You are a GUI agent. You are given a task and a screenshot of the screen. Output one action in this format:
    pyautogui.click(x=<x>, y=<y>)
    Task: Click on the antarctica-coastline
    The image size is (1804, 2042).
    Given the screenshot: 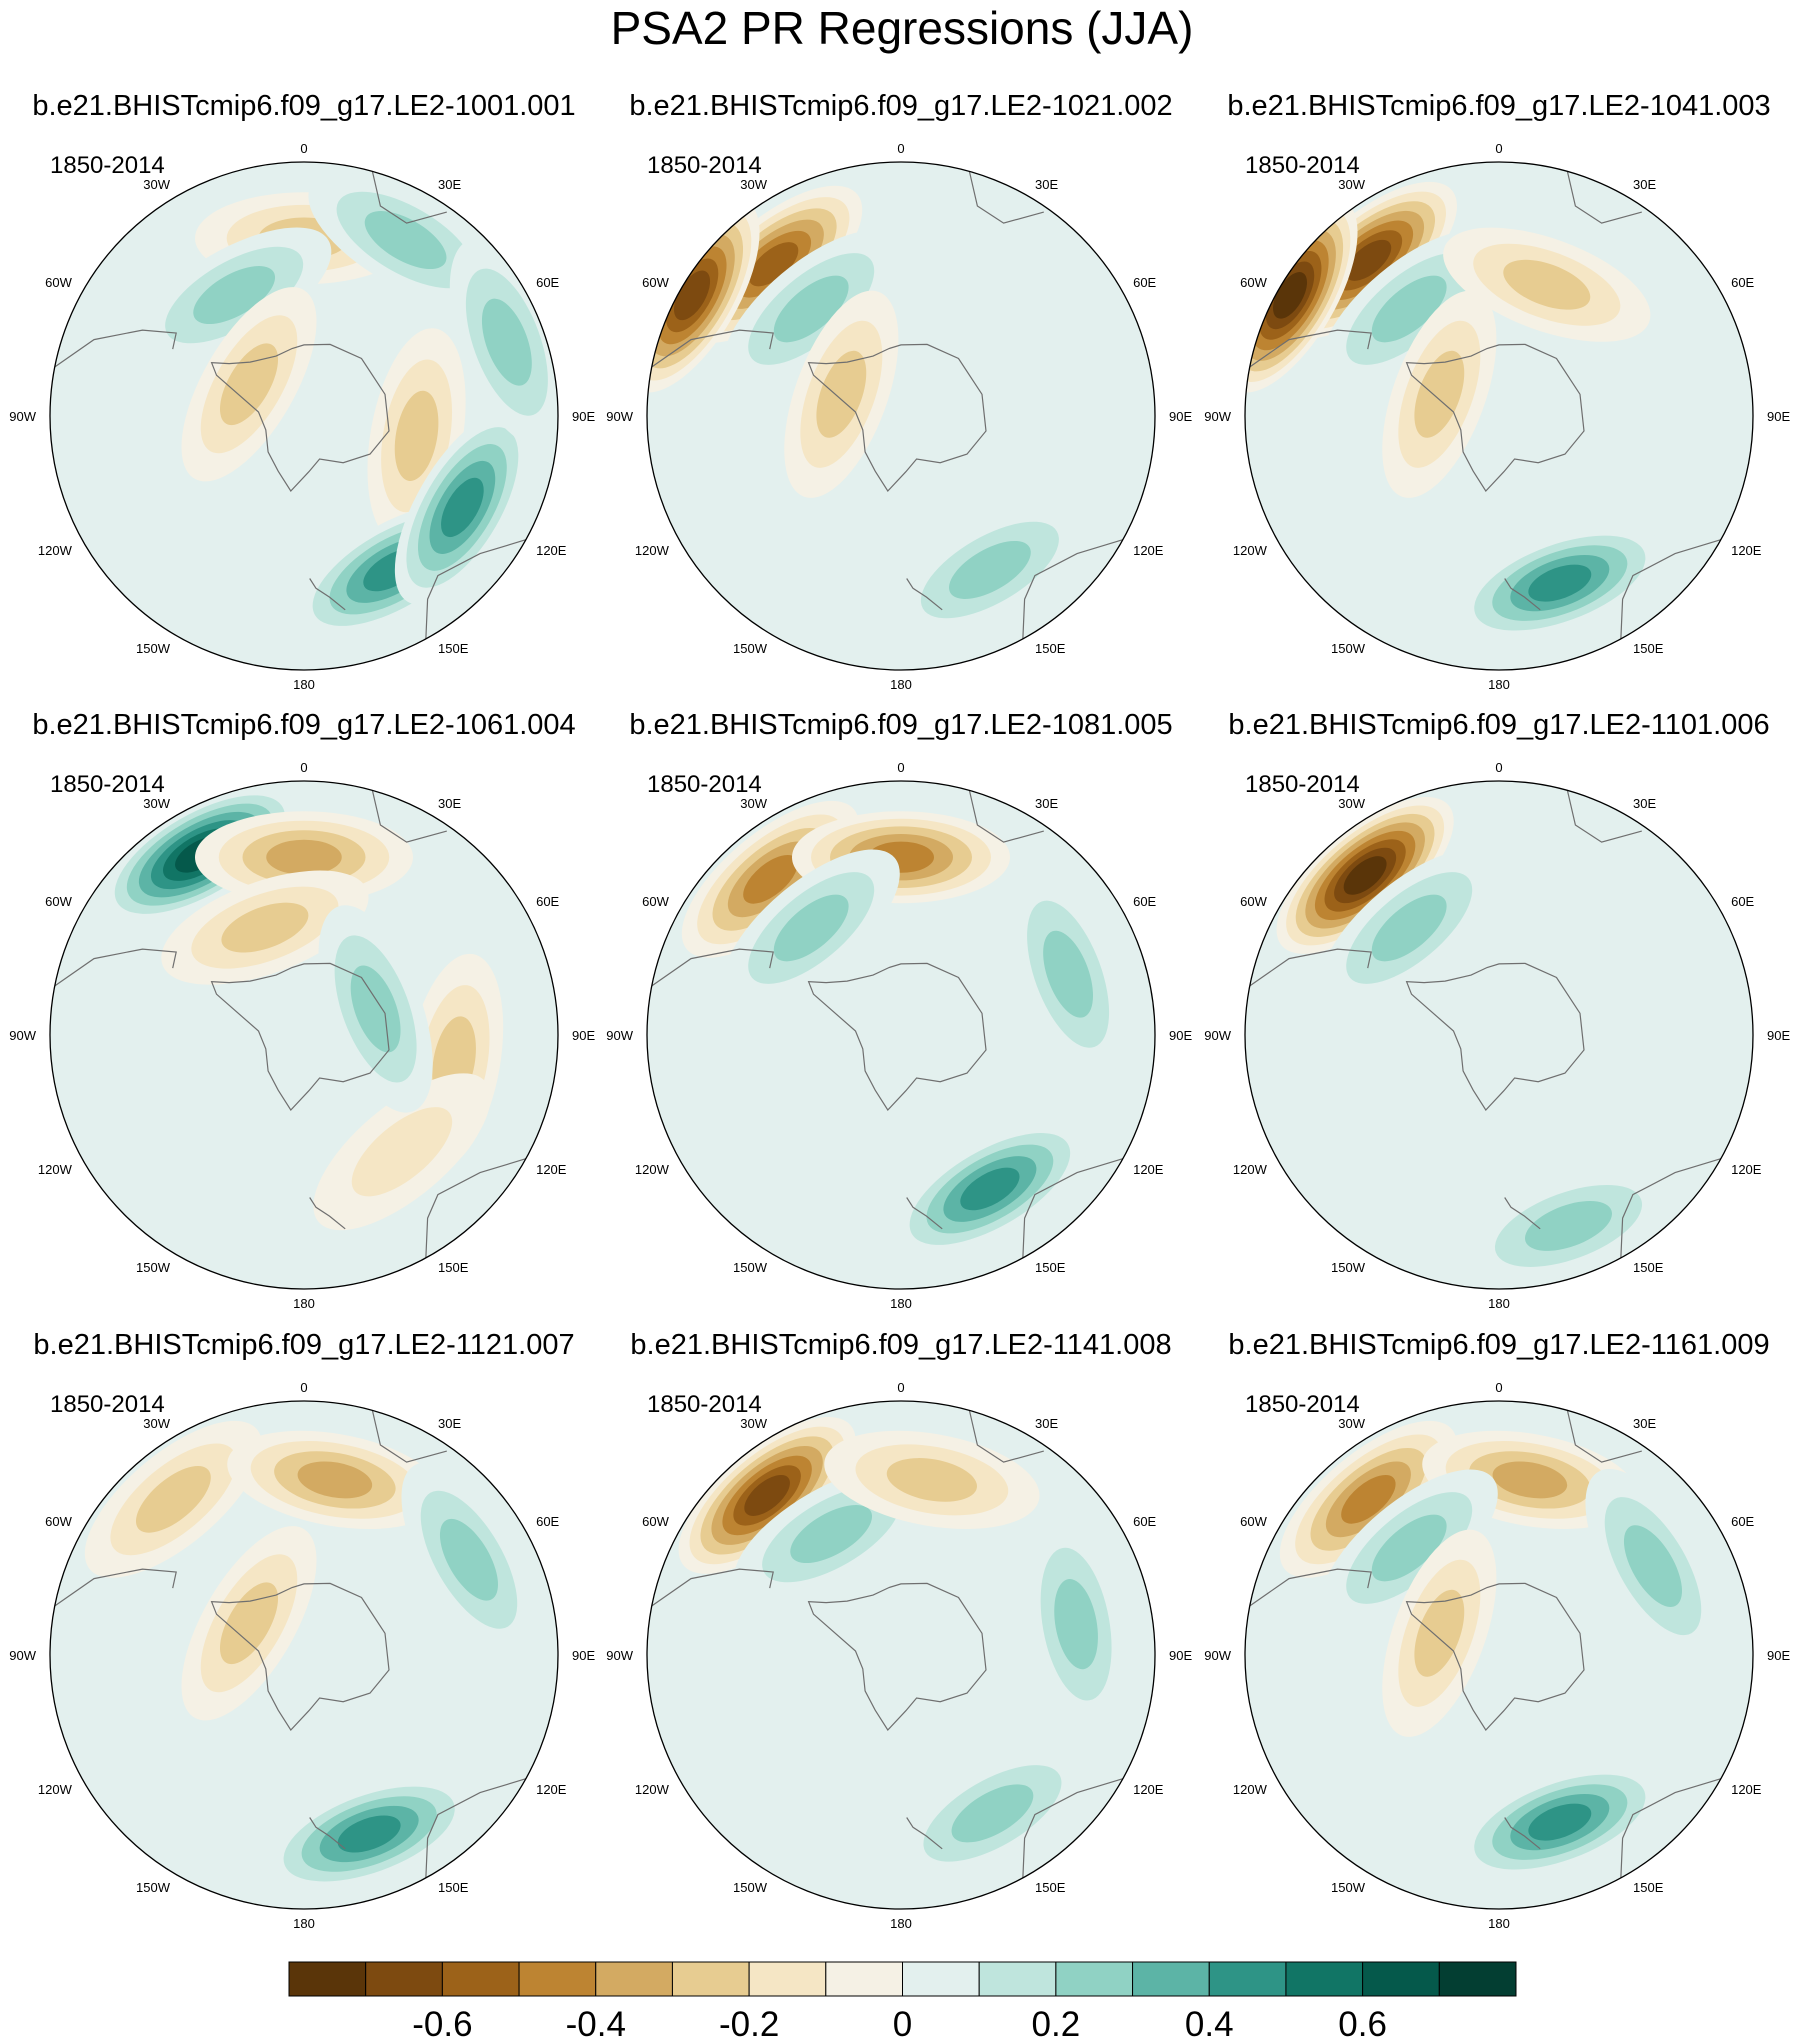 What is the action you would take?
    pyautogui.click(x=300, y=1656)
    